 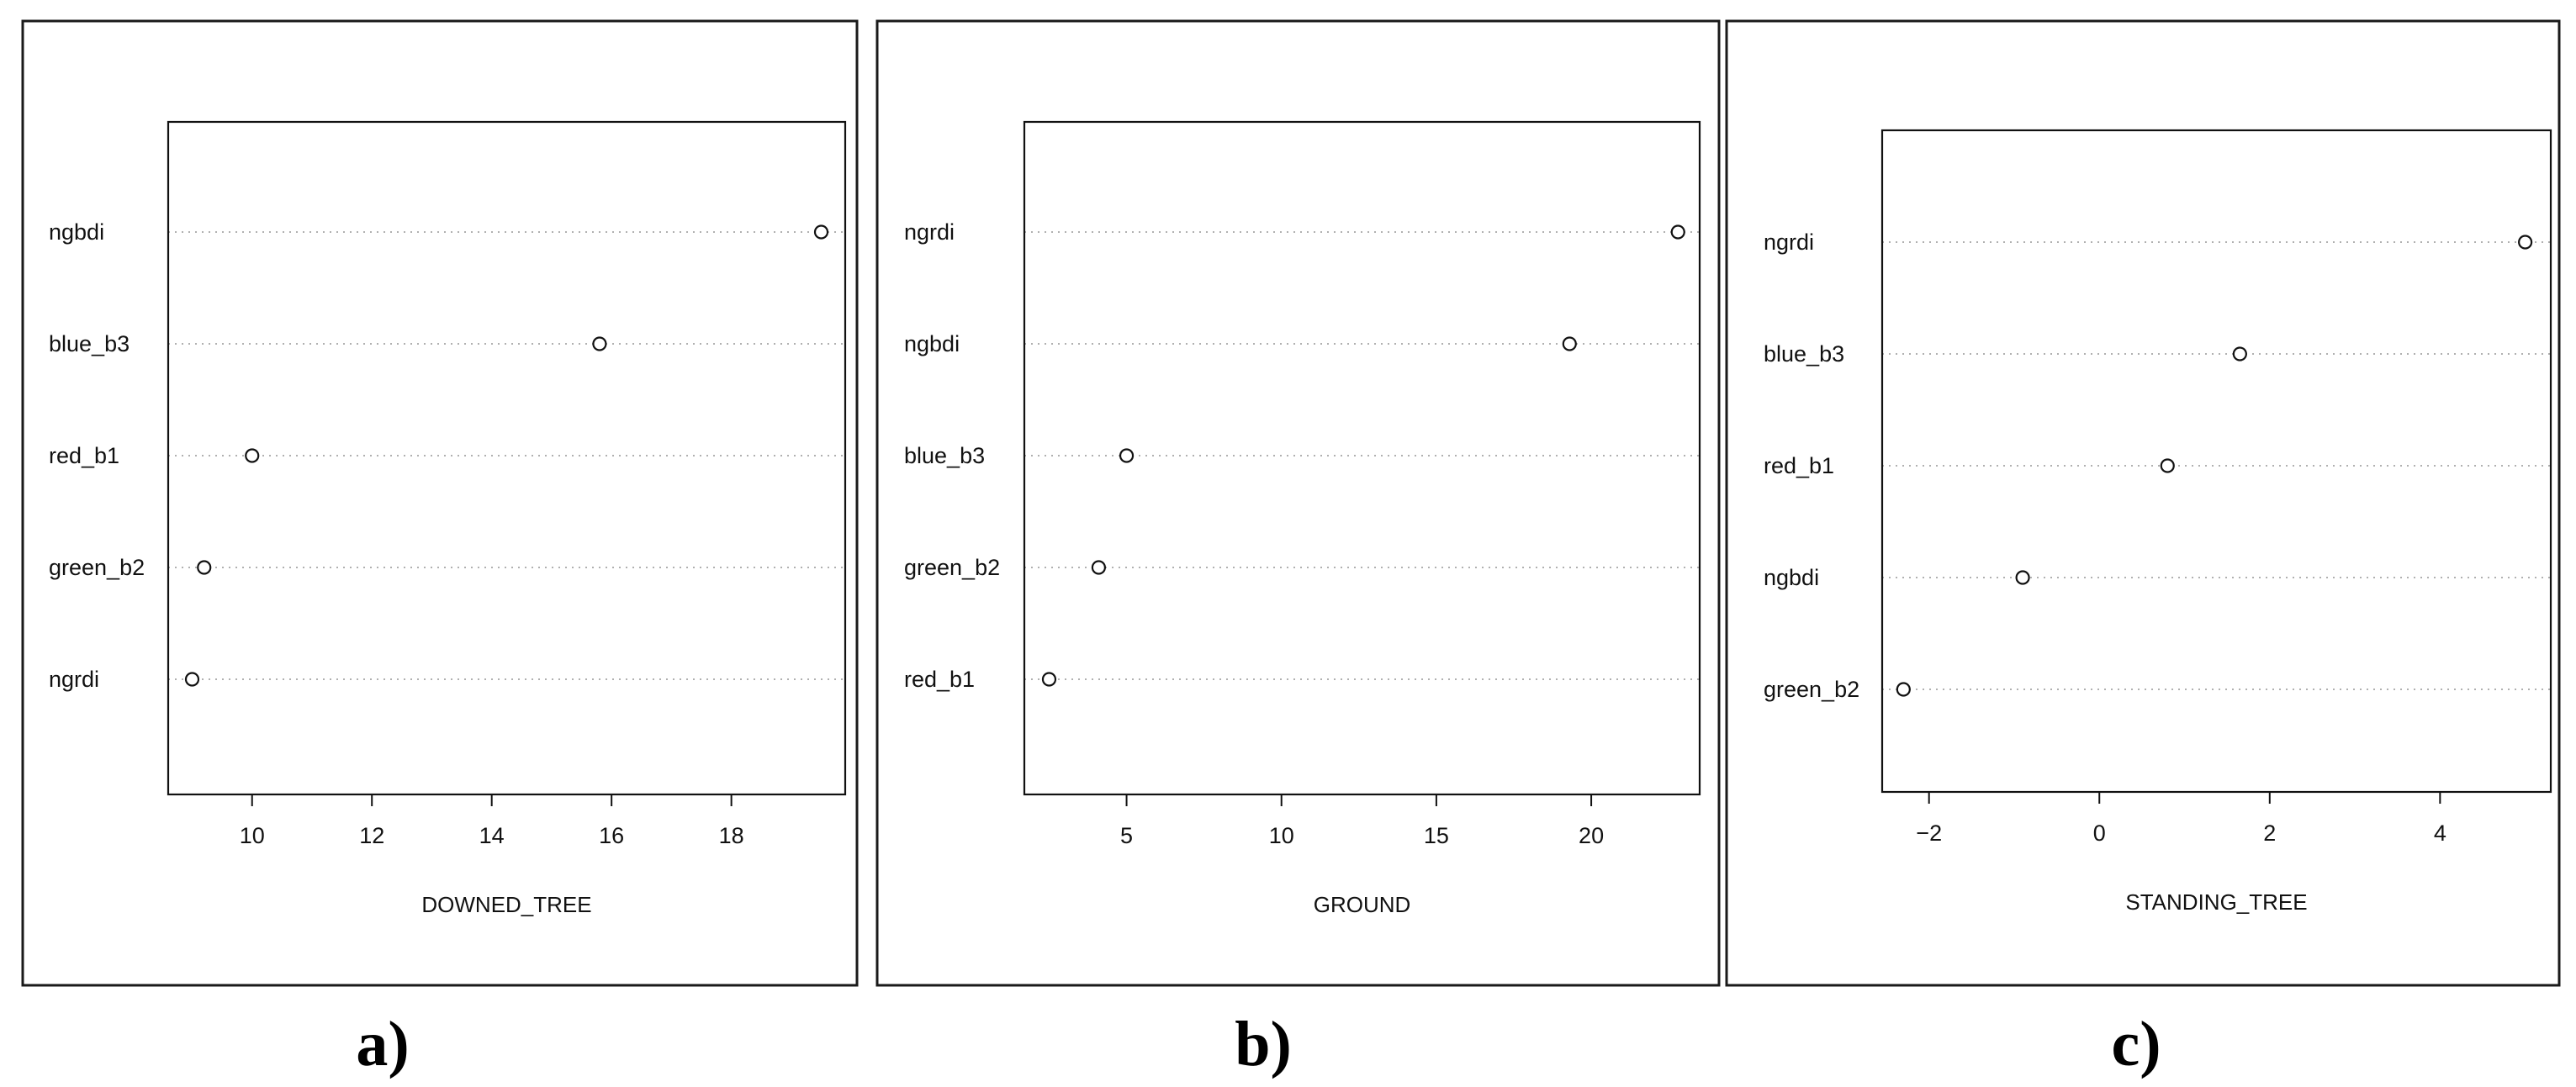 What do you see at coordinates (611, 835) in the screenshot?
I see `x-tick-label: 16` at bounding box center [611, 835].